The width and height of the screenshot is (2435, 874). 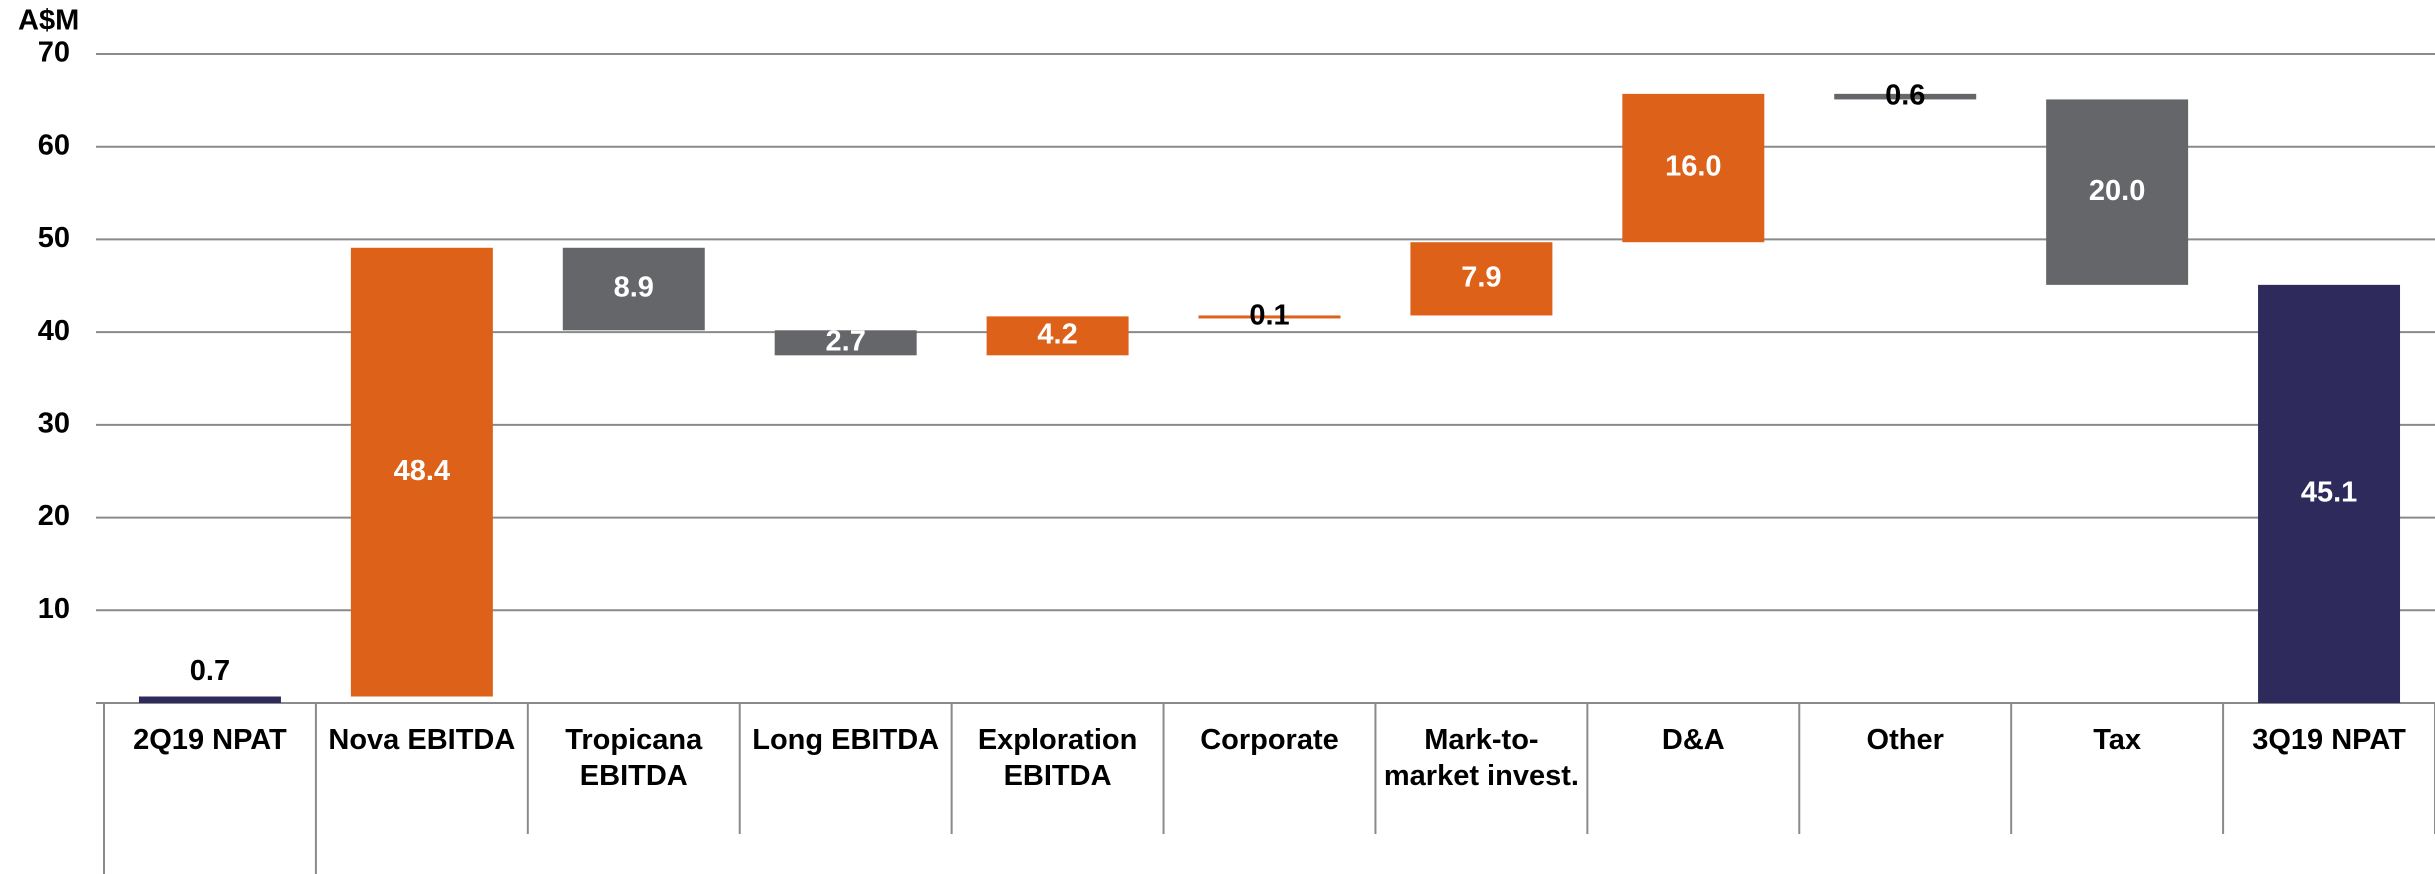 I want to click on data-label: 4.2, so click(x=1057, y=335).